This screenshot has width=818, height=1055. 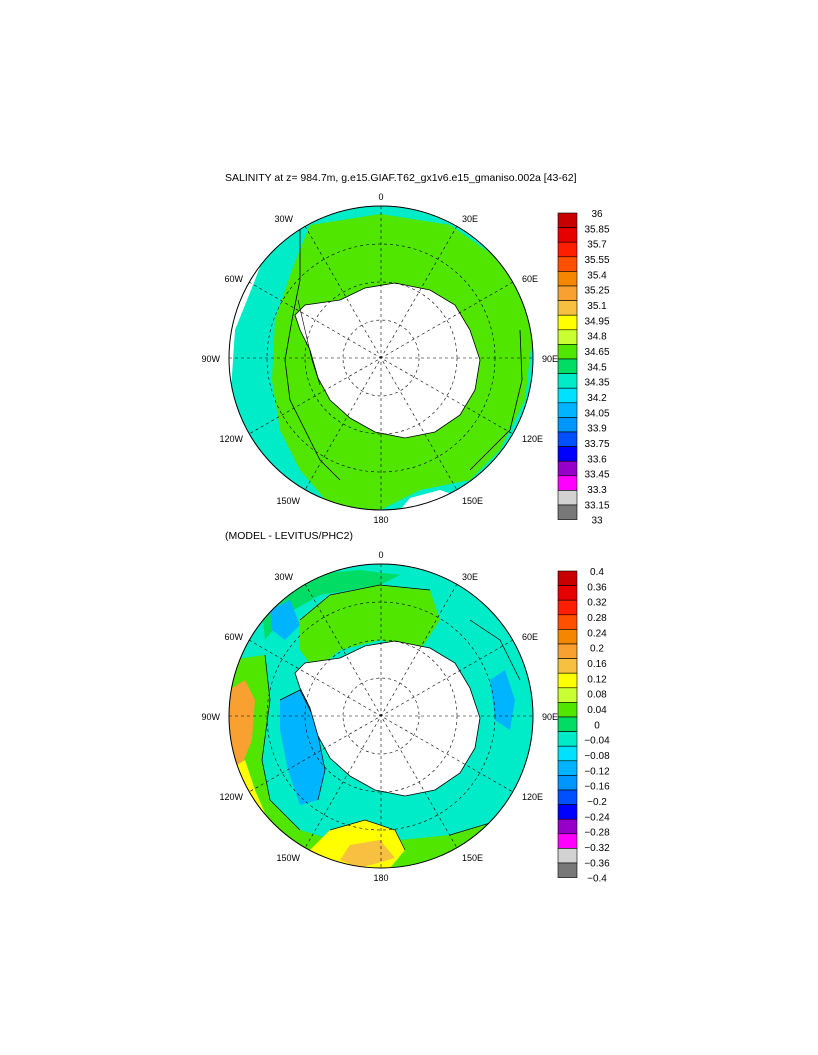 I want to click on colorbar-label: 0.2, so click(x=597, y=649).